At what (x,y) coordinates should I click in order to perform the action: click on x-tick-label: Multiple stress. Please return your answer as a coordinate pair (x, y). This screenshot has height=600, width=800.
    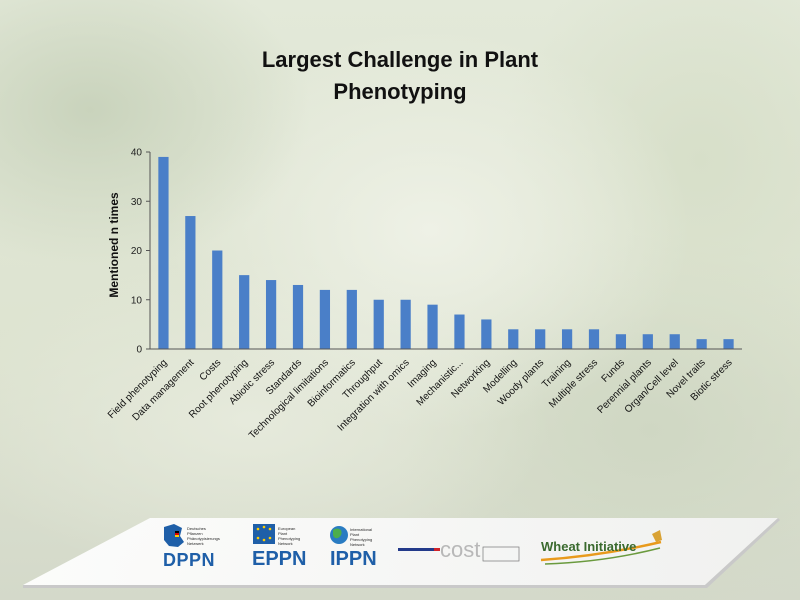
    Looking at the image, I should click on (573, 383).